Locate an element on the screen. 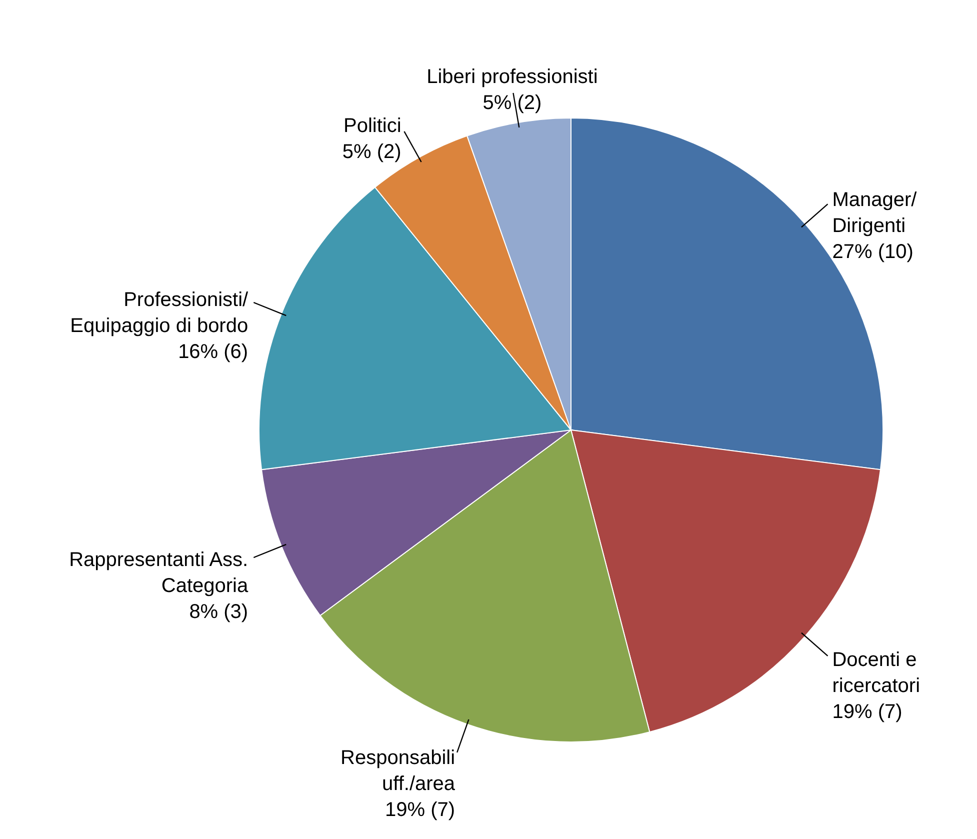 The width and height of the screenshot is (977, 839). slice-label: Manager/ Dirigenti is located at coordinates (875, 213).